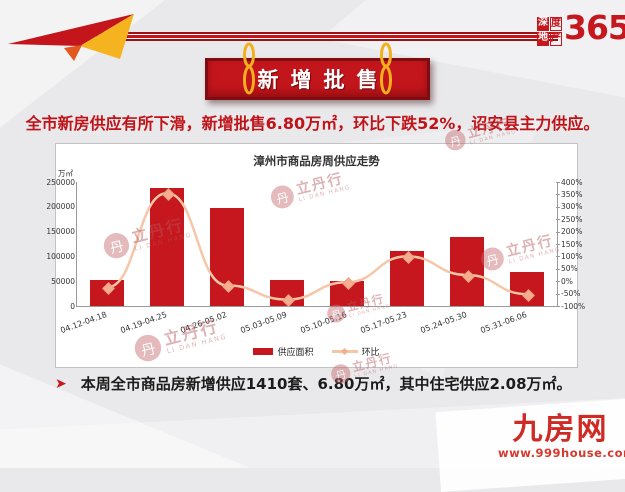 The width and height of the screenshot is (625, 492). I want to click on y-right-tick-label: -50%, so click(571, 294).